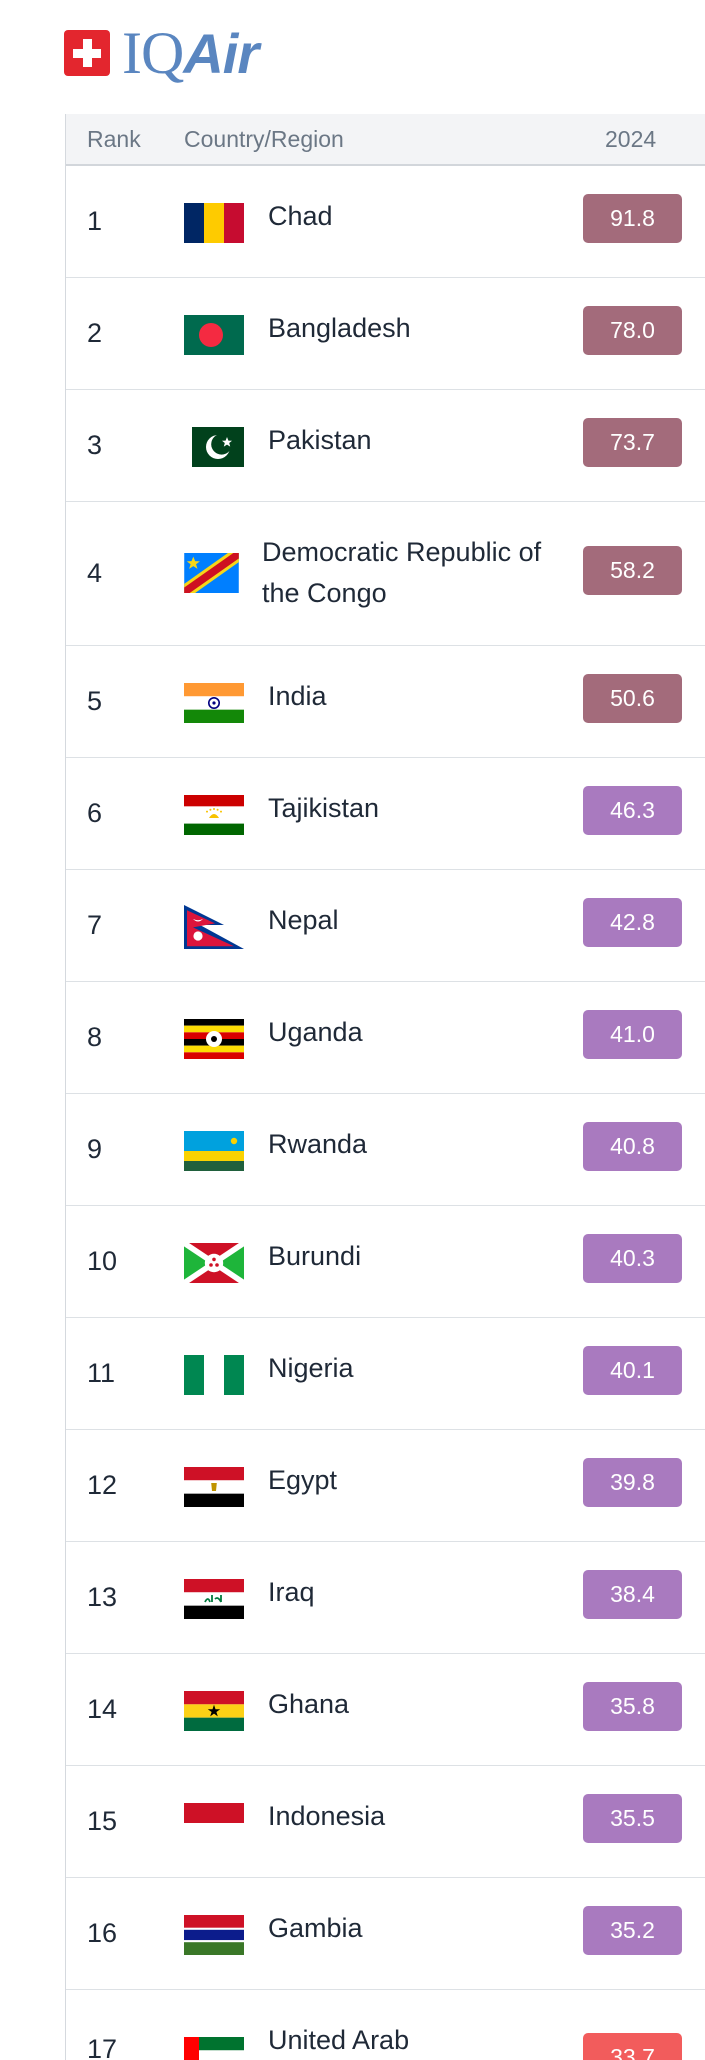 This screenshot has width=705, height=2060. Describe the element at coordinates (632, 922) in the screenshot. I see `aqi-value-badge: 42.8` at that location.